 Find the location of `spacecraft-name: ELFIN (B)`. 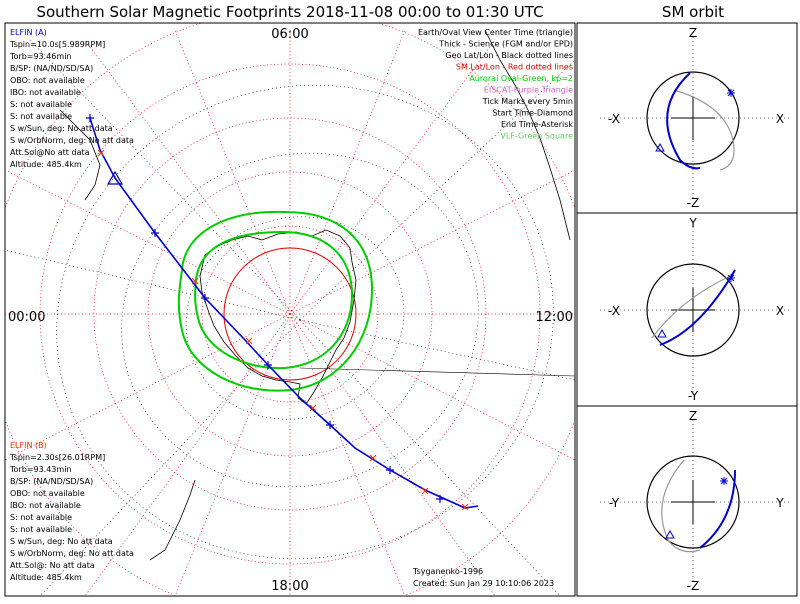

spacecraft-name: ELFIN (B) is located at coordinates (28, 445).